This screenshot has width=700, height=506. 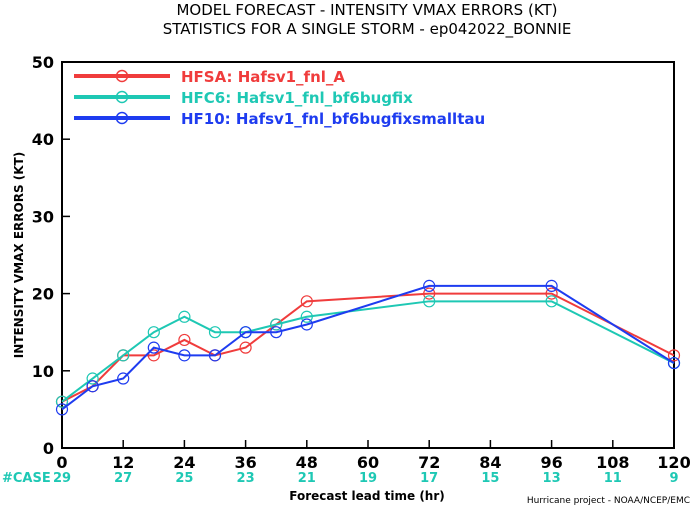 I want to click on credit-text: Hurricane project - NOAA/NCEP/EMC, so click(x=608, y=501).